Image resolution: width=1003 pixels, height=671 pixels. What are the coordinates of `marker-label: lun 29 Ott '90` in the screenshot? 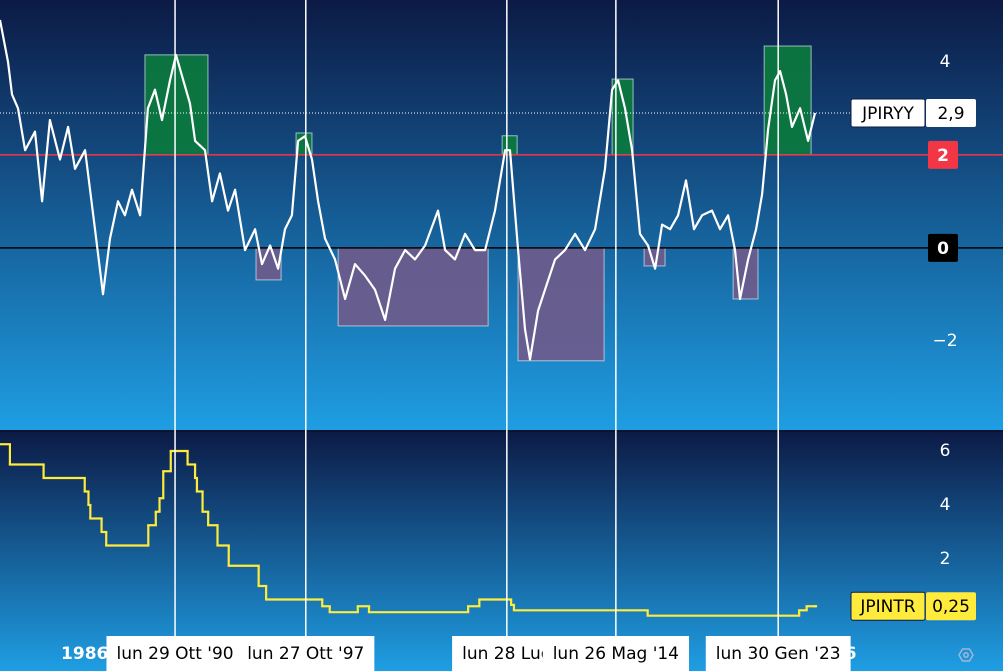 It's located at (174, 654).